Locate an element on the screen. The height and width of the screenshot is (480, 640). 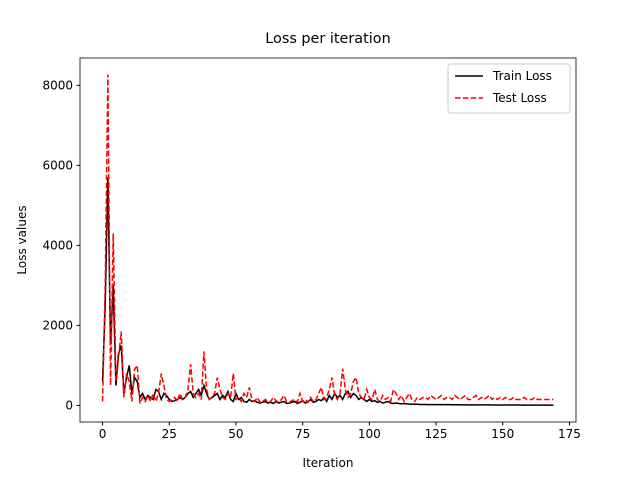
y-tick-label: 2000 is located at coordinates (57, 325).